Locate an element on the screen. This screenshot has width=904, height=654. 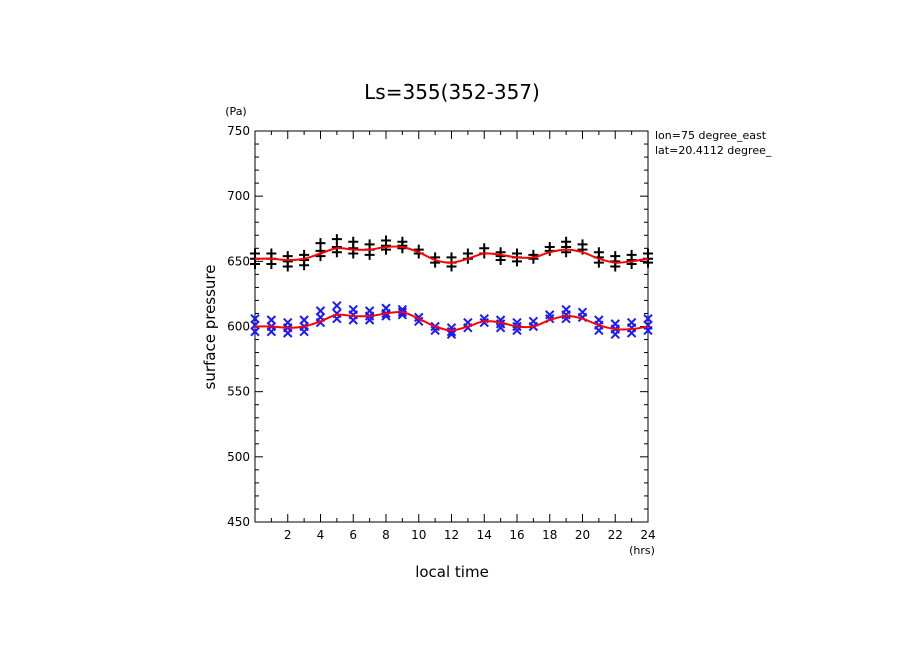
x-tick-label: 24 is located at coordinates (647, 535).